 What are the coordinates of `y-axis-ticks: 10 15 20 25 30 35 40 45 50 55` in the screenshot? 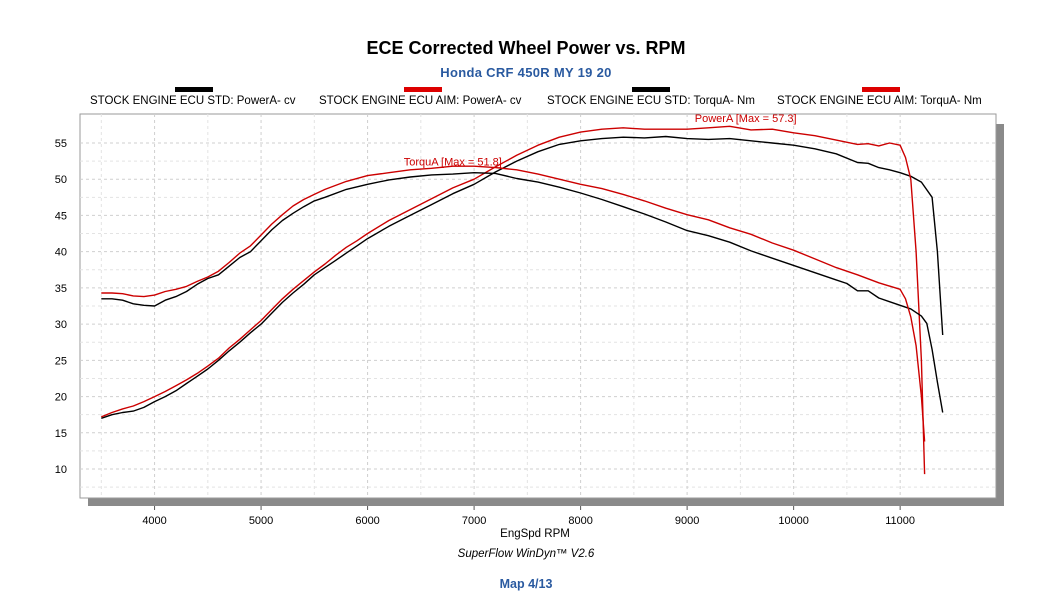 It's located at (61, 307).